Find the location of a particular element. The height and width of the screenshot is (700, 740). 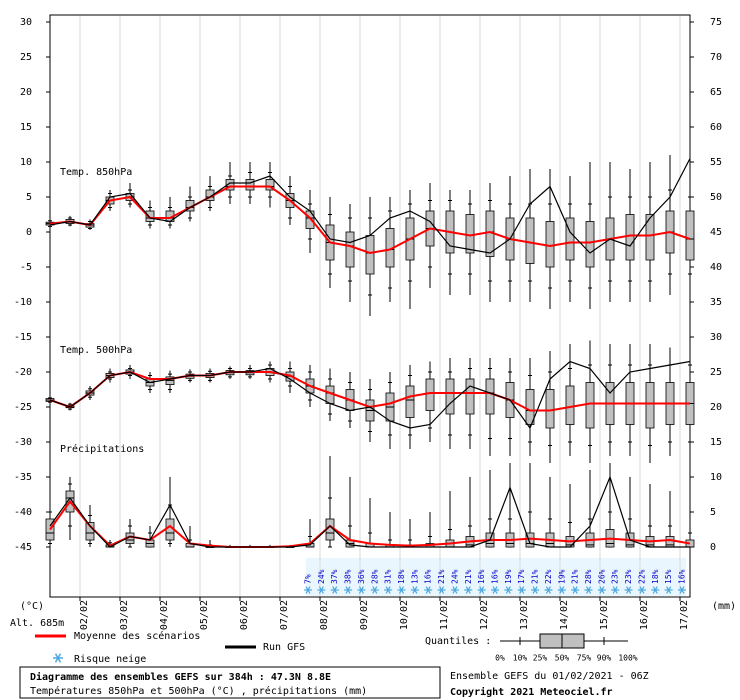

y2-tick-label: 70 is located at coordinates (716, 57).